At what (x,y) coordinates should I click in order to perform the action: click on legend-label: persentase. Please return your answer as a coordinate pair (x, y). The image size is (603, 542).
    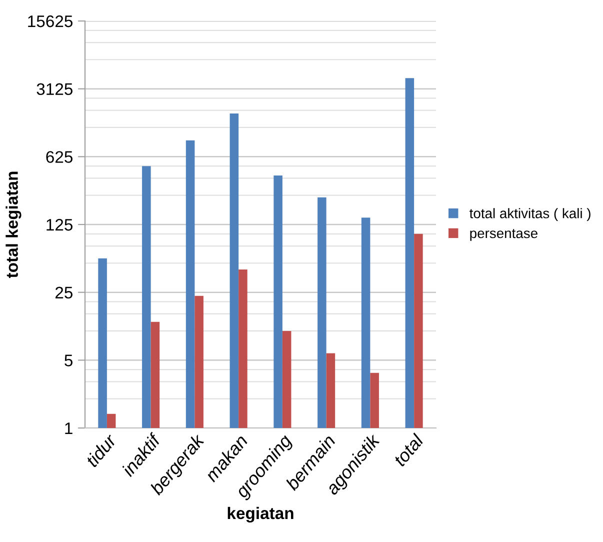
    Looking at the image, I should click on (504, 235).